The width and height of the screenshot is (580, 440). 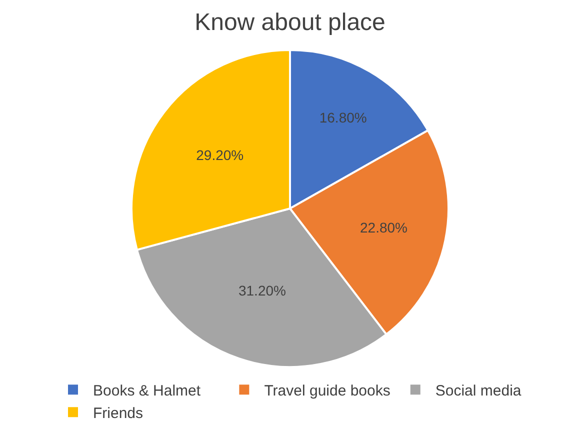 What do you see at coordinates (478, 391) in the screenshot?
I see `legend-label: Social media` at bounding box center [478, 391].